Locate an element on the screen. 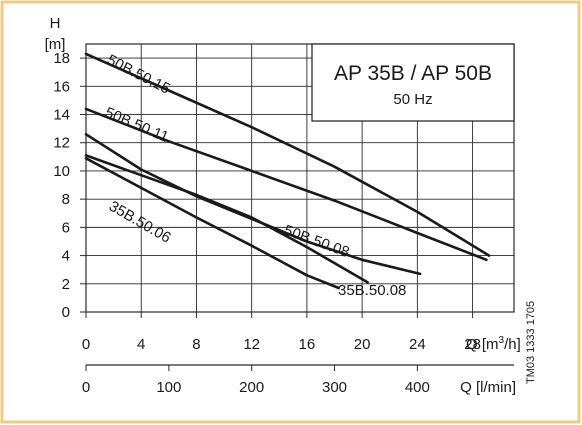 Image resolution: width=582 pixels, height=425 pixels. x-axis-title-lmin: Q [l/min] is located at coordinates (488, 387).